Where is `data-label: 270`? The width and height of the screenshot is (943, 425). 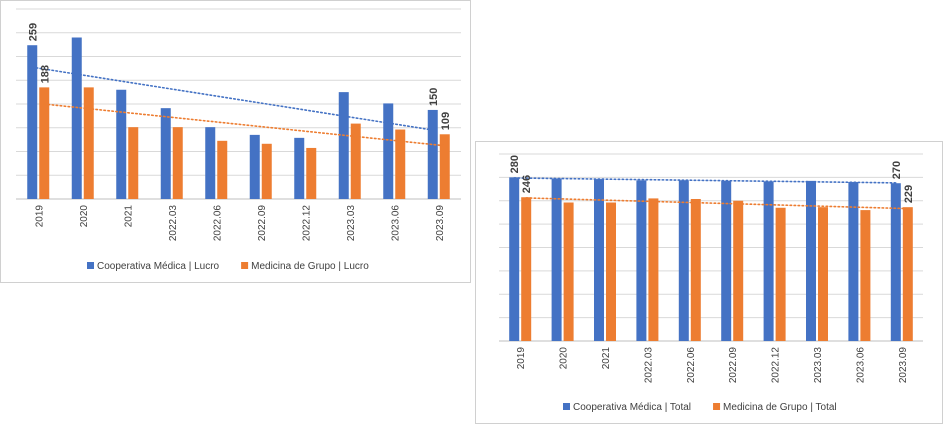 data-label: 270 is located at coordinates (897, 170).